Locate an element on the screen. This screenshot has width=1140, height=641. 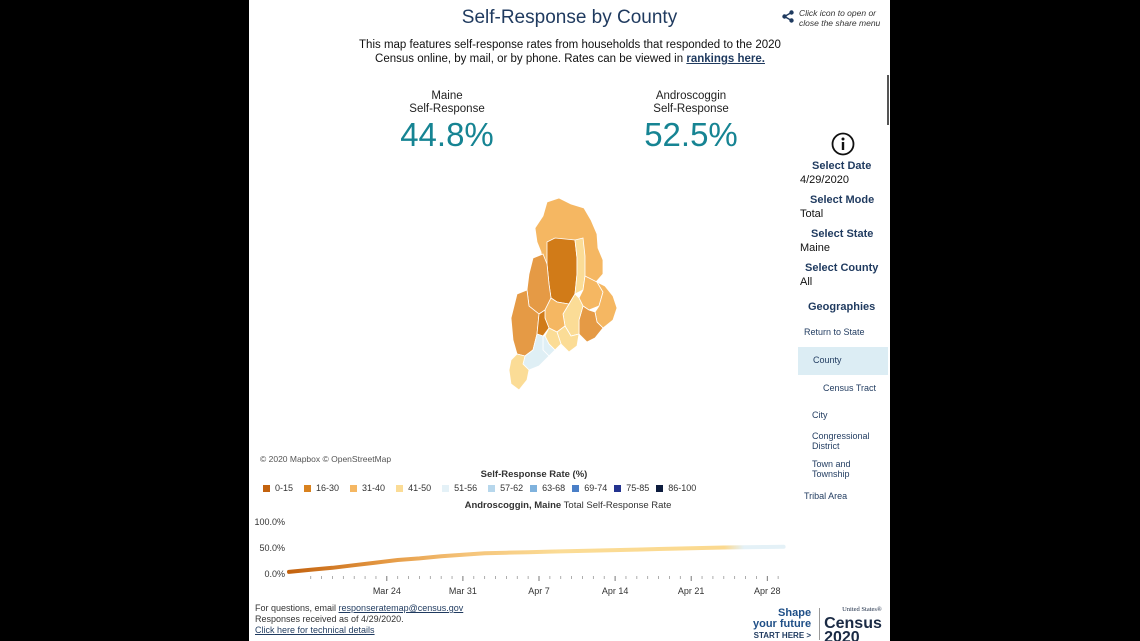
scrollbar is located at coordinates (888, 100).